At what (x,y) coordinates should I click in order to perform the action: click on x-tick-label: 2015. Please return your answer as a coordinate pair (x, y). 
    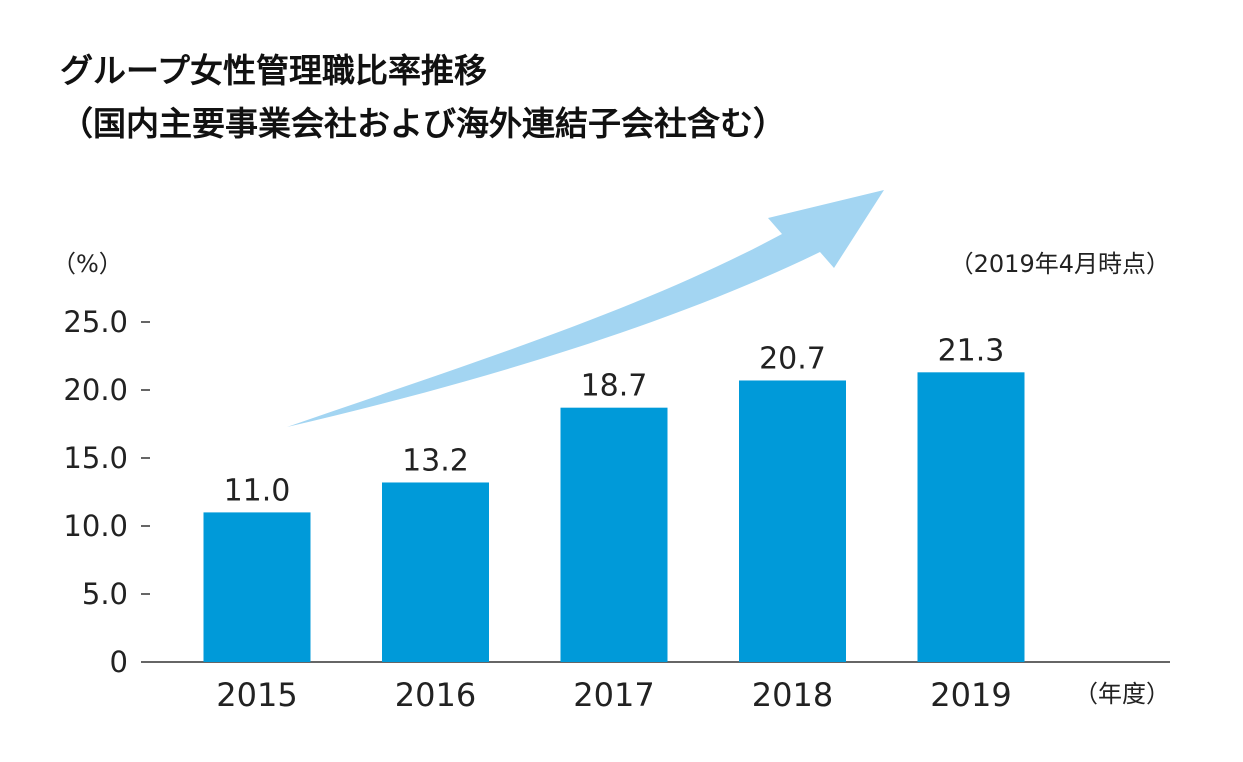
    Looking at the image, I should click on (256, 695).